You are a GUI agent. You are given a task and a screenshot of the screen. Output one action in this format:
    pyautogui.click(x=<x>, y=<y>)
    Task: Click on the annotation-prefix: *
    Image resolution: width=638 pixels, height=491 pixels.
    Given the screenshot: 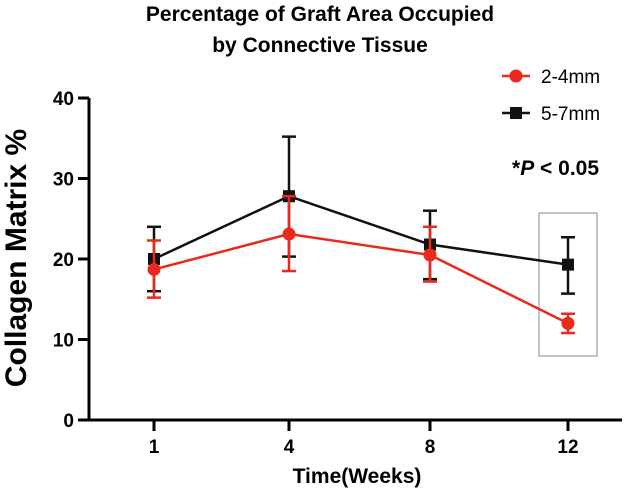 What is the action you would take?
    pyautogui.click(x=516, y=168)
    